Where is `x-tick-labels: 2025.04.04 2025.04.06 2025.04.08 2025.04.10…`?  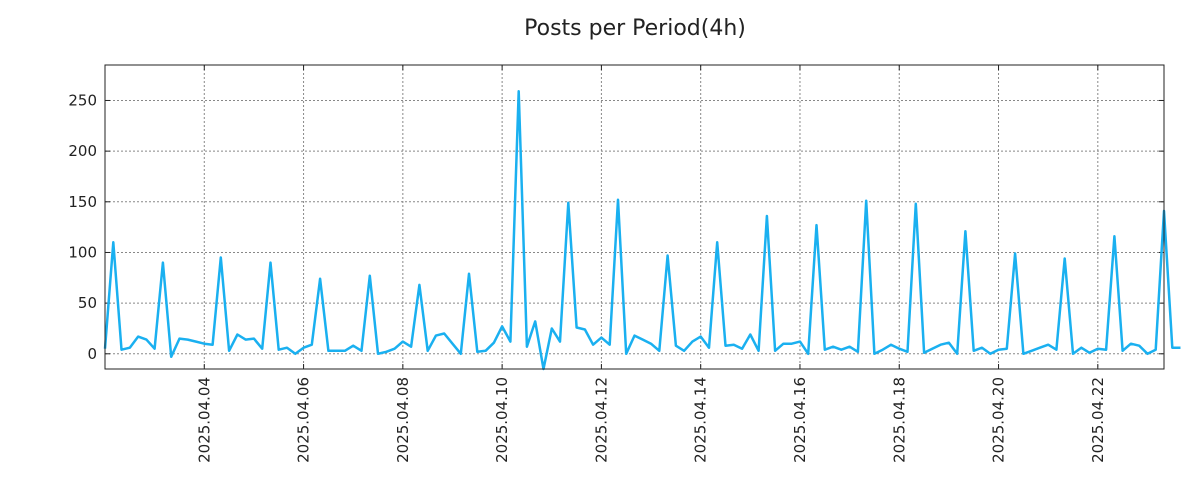 x-tick-labels: 2025.04.04 2025.04.06 2025.04.08 2025.04.10… is located at coordinates (651, 420).